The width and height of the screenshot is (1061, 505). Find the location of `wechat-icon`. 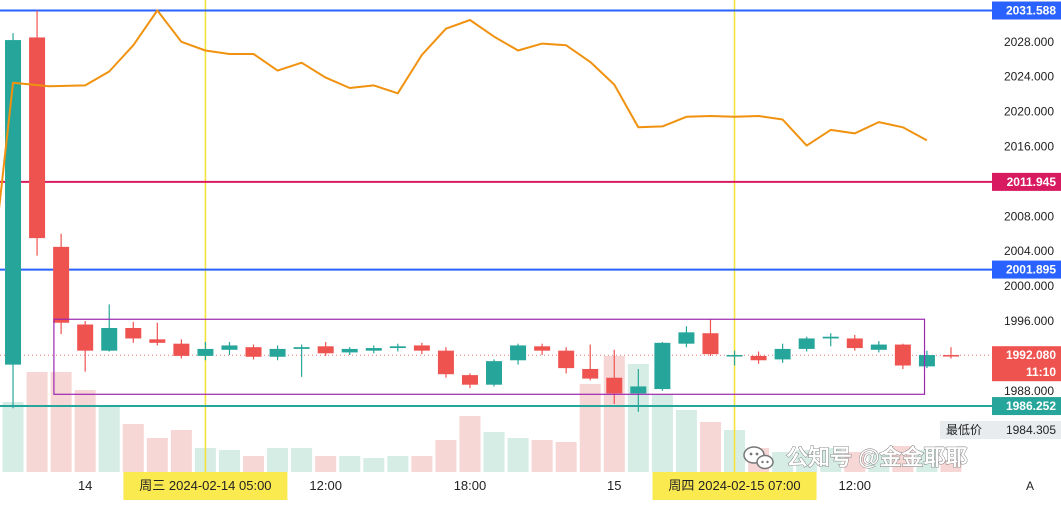

wechat-icon is located at coordinates (758, 458).